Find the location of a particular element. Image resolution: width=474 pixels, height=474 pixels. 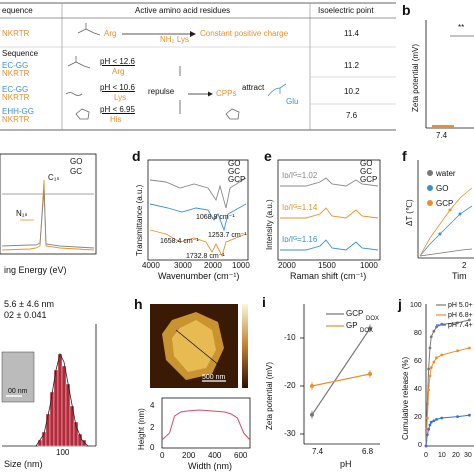

panel-d-legend-gcp: GCP is located at coordinates (237, 179).